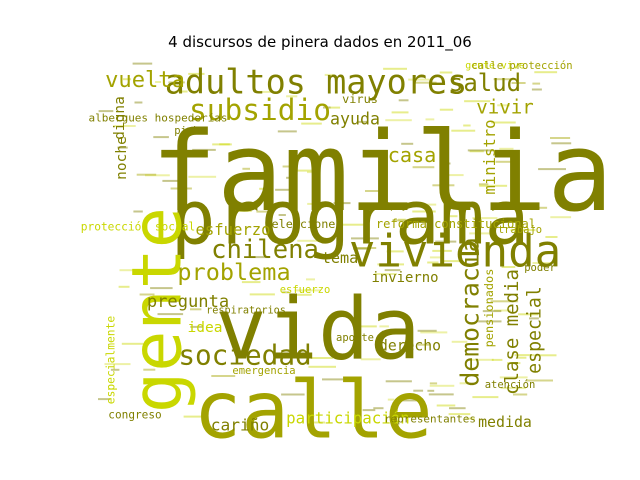 The width and height of the screenshot is (640, 480). Describe the element at coordinates (244, 355) in the screenshot. I see `word-sociedad: sociedad` at that location.